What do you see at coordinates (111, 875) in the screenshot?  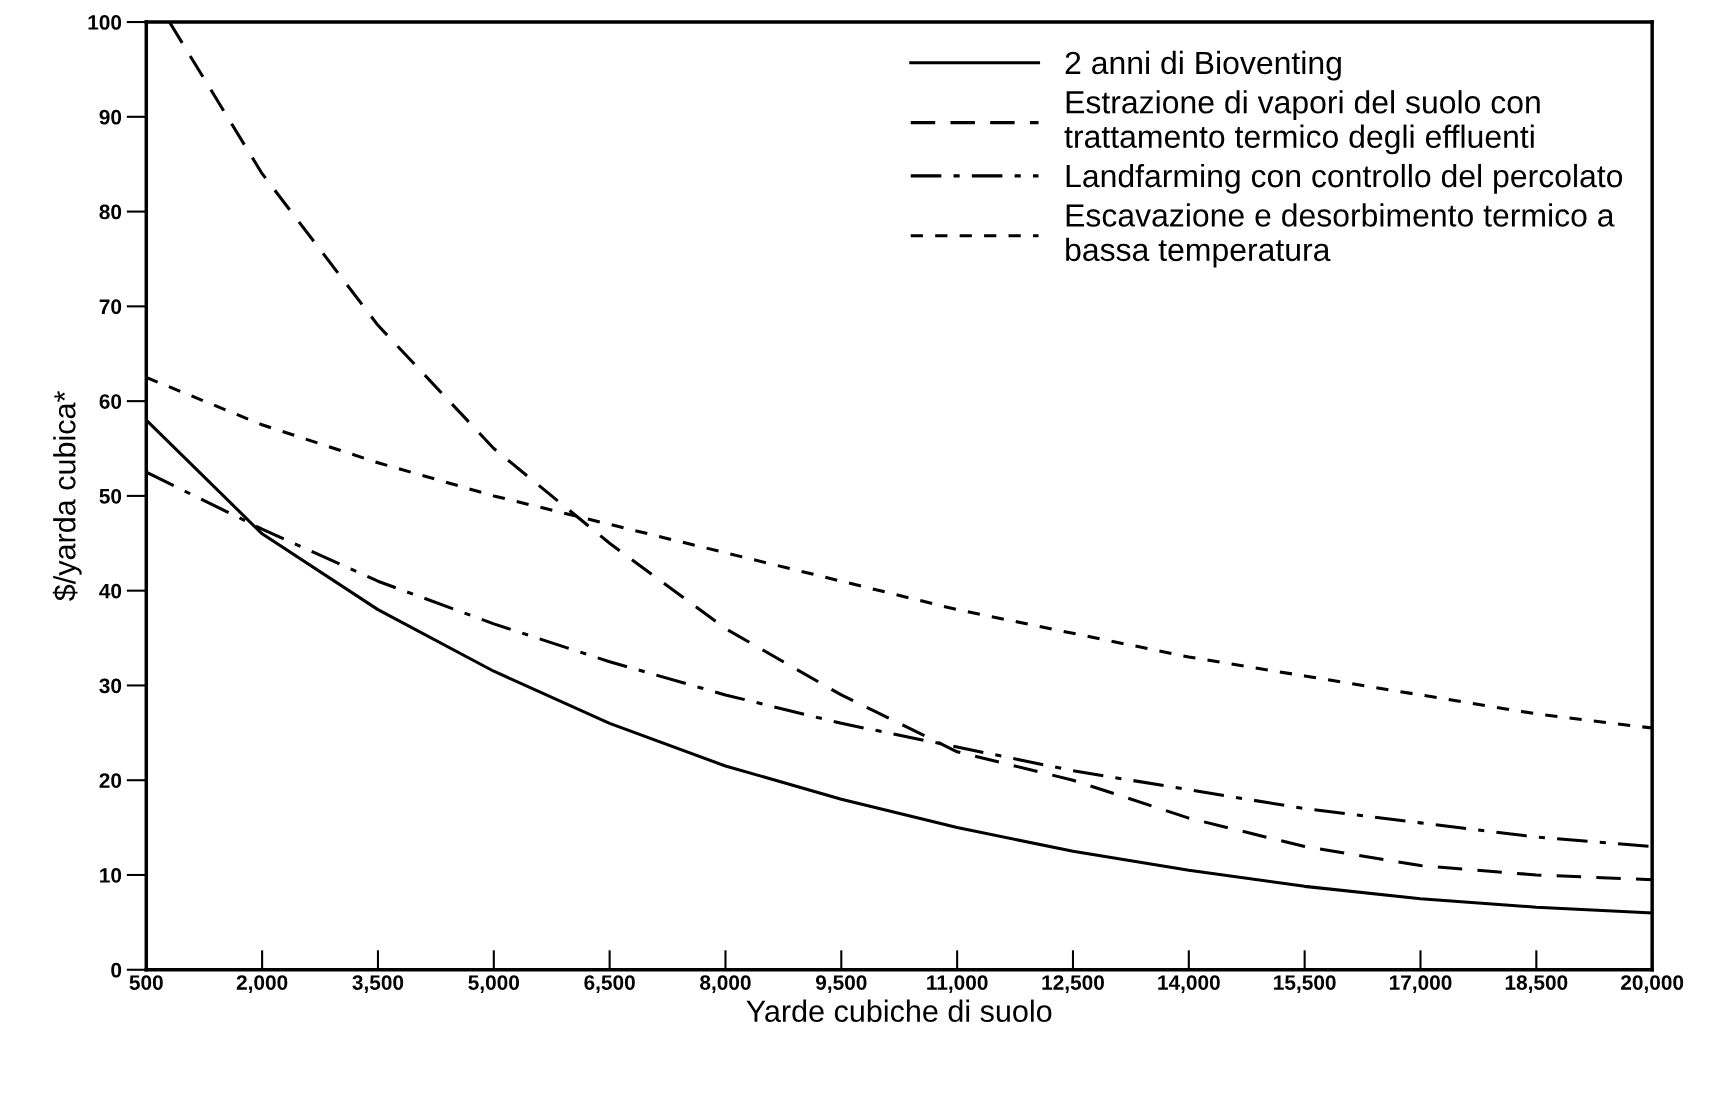 I see `y-tick-label: 10` at bounding box center [111, 875].